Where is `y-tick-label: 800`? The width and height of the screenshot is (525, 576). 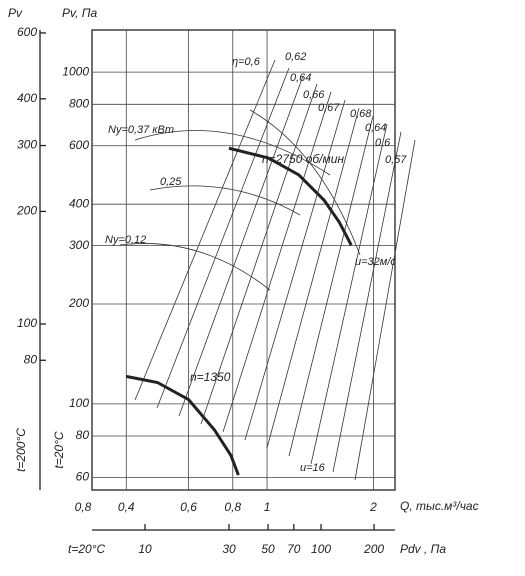
y-tick-label: 800 is located at coordinates (79, 103).